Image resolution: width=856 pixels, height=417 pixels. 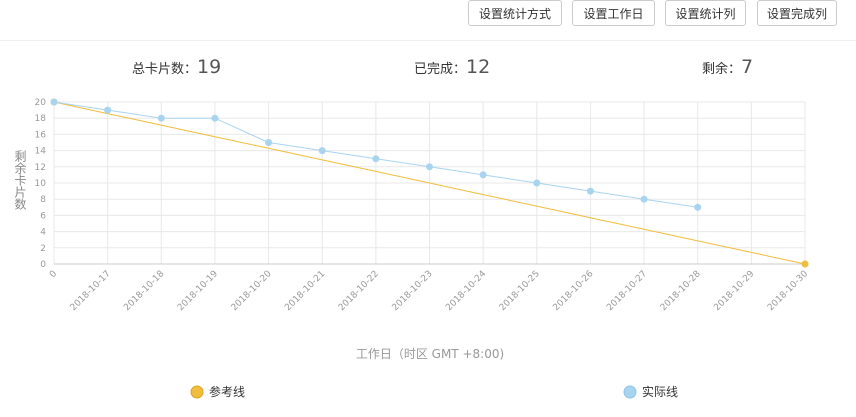 I want to click on x-tick-label: 2018-10-24, so click(x=466, y=291).